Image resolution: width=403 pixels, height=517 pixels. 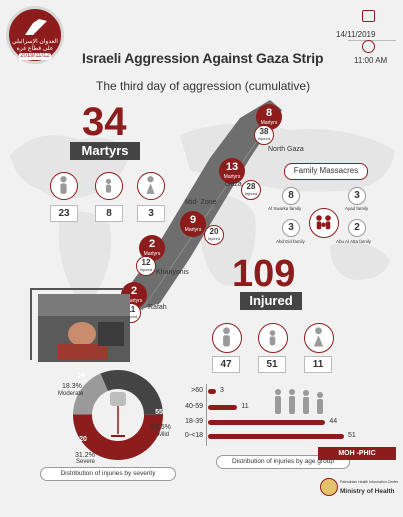 I want to click on severity-severe-count: 20, so click(x=83, y=439).